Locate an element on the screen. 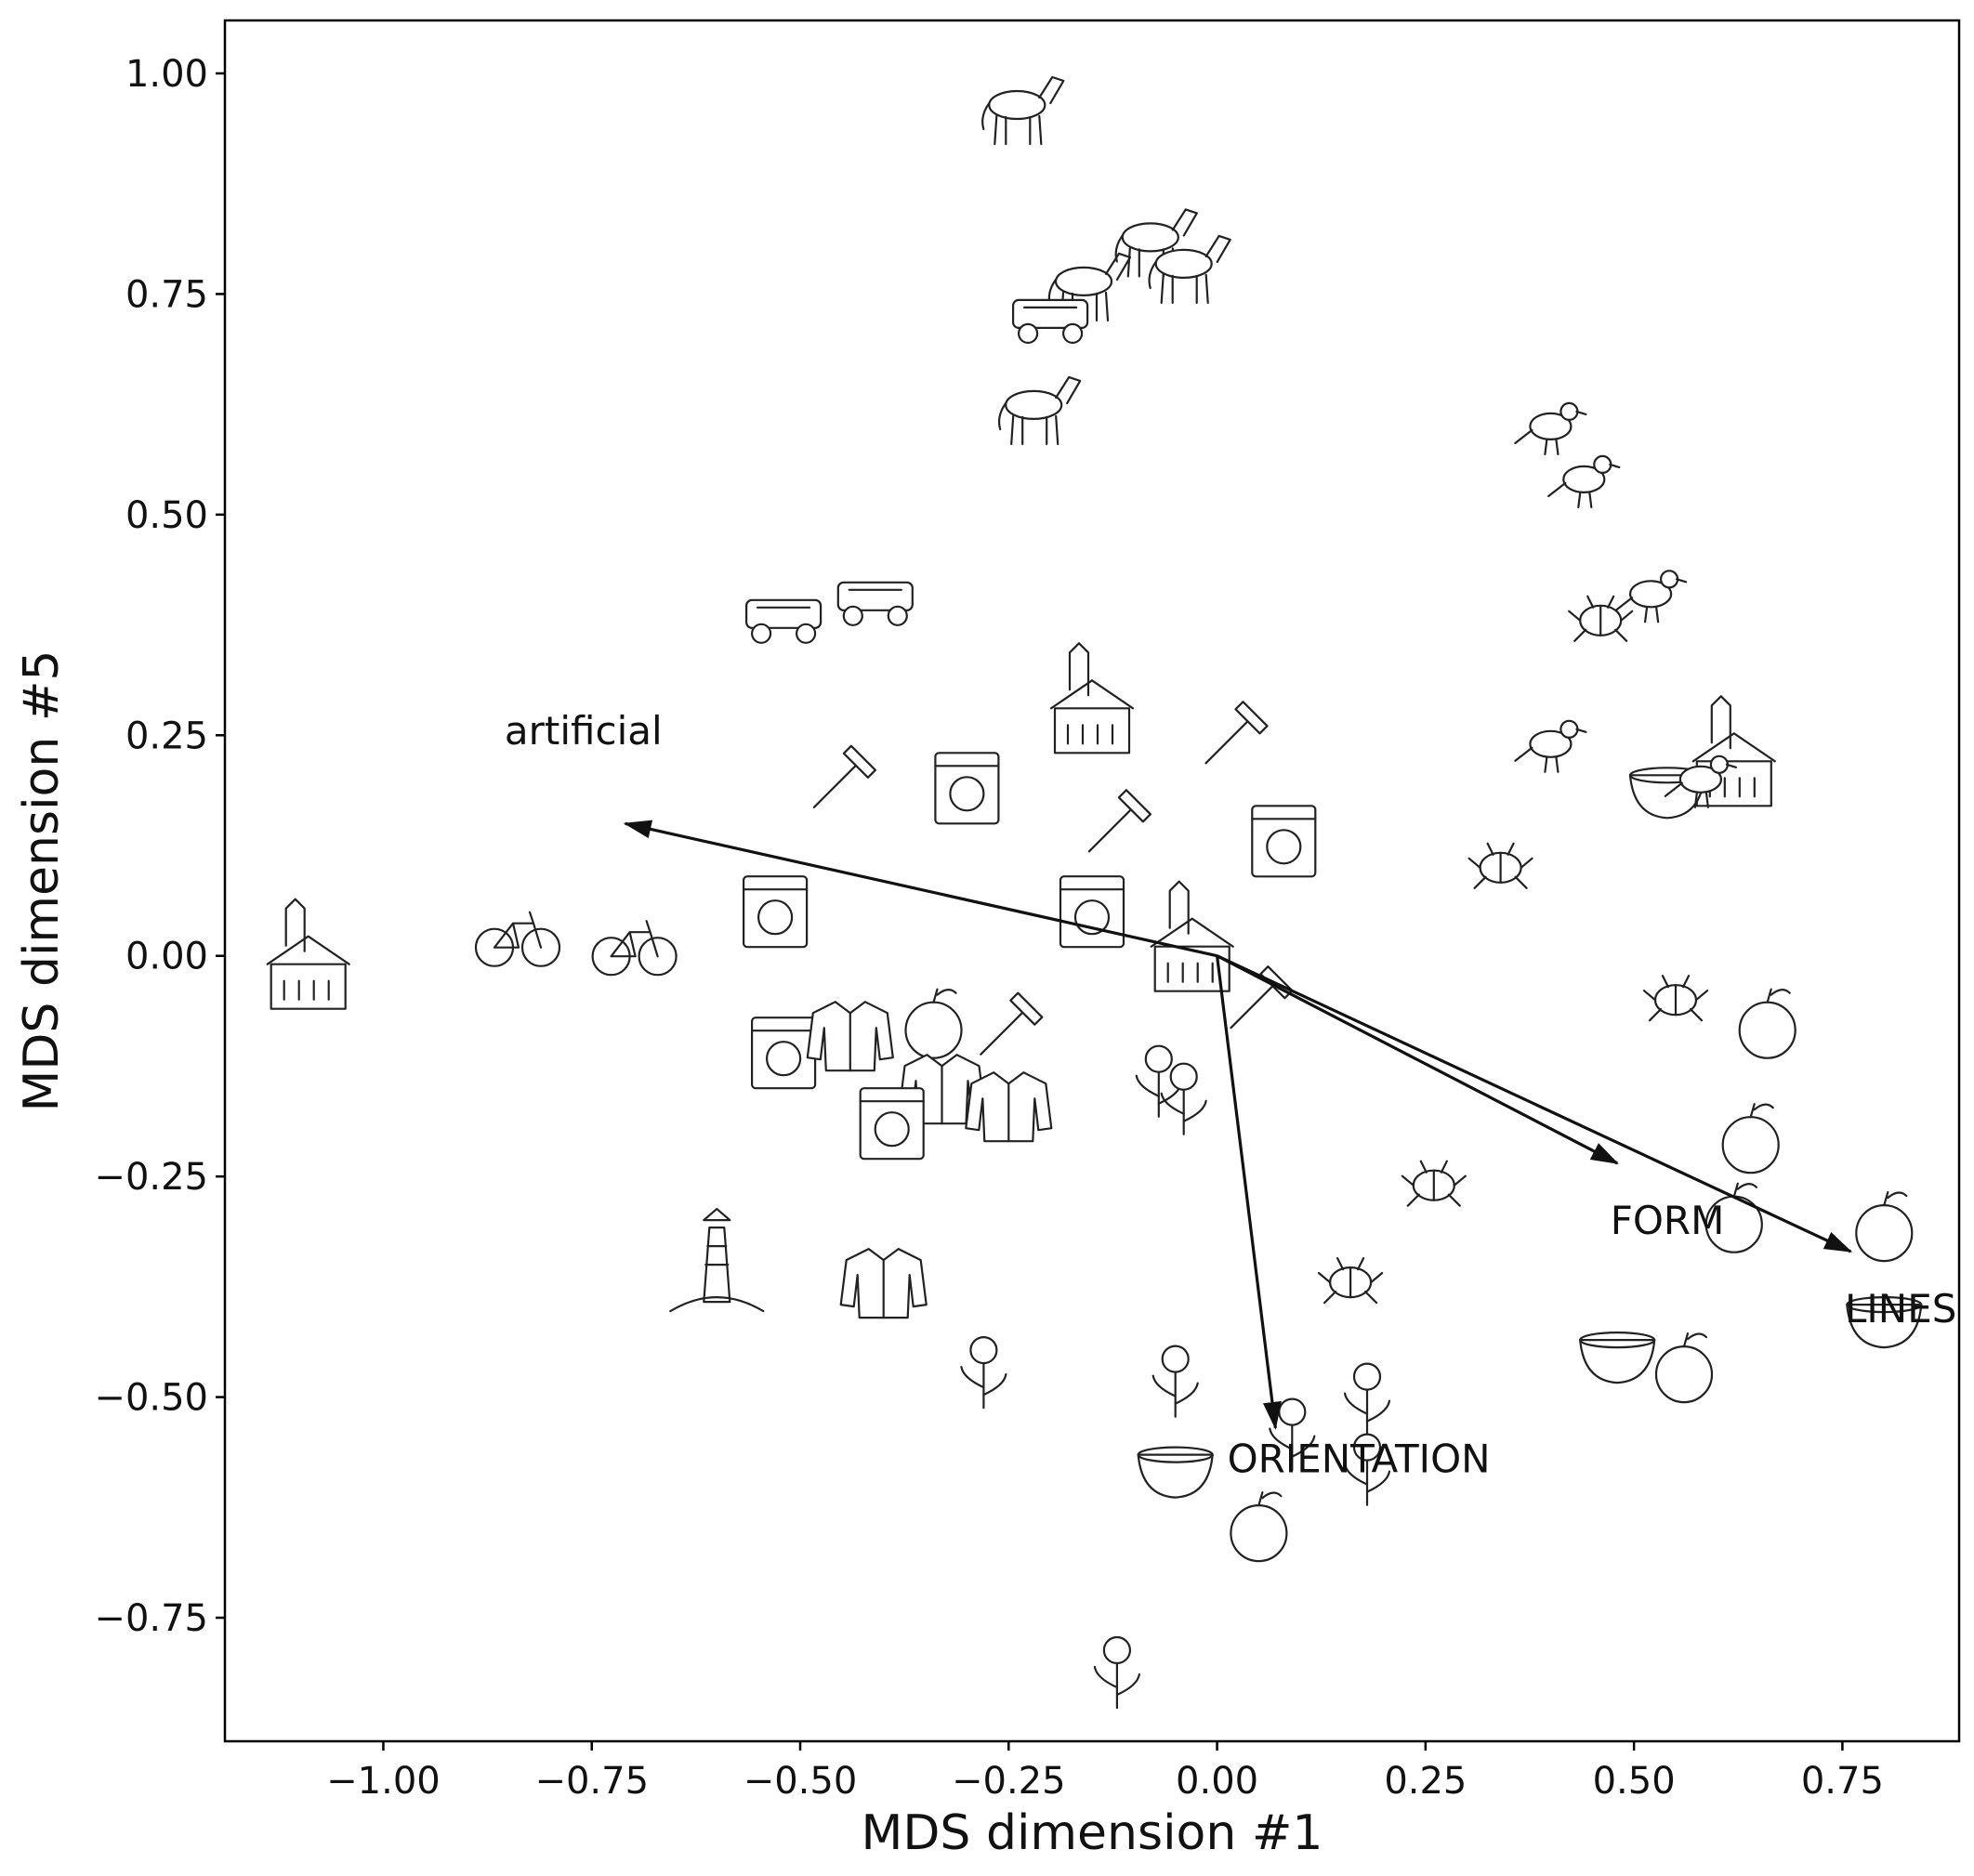 This screenshot has width=1974, height=1876. hammer-icon is located at coordinates (845, 776).